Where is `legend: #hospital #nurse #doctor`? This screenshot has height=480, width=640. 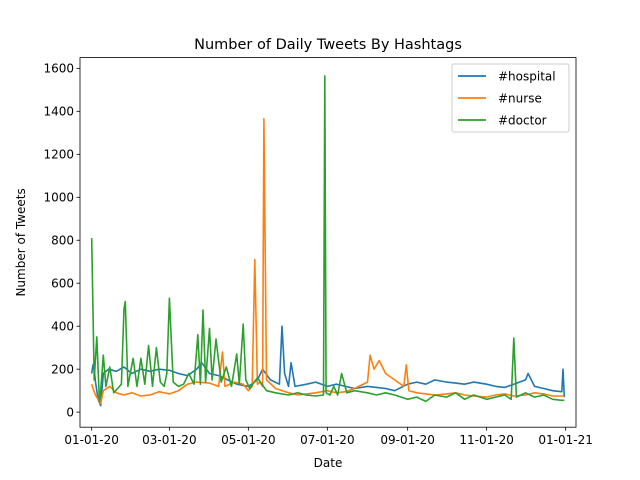
legend: #hospital #nurse #doctor is located at coordinates (510, 98).